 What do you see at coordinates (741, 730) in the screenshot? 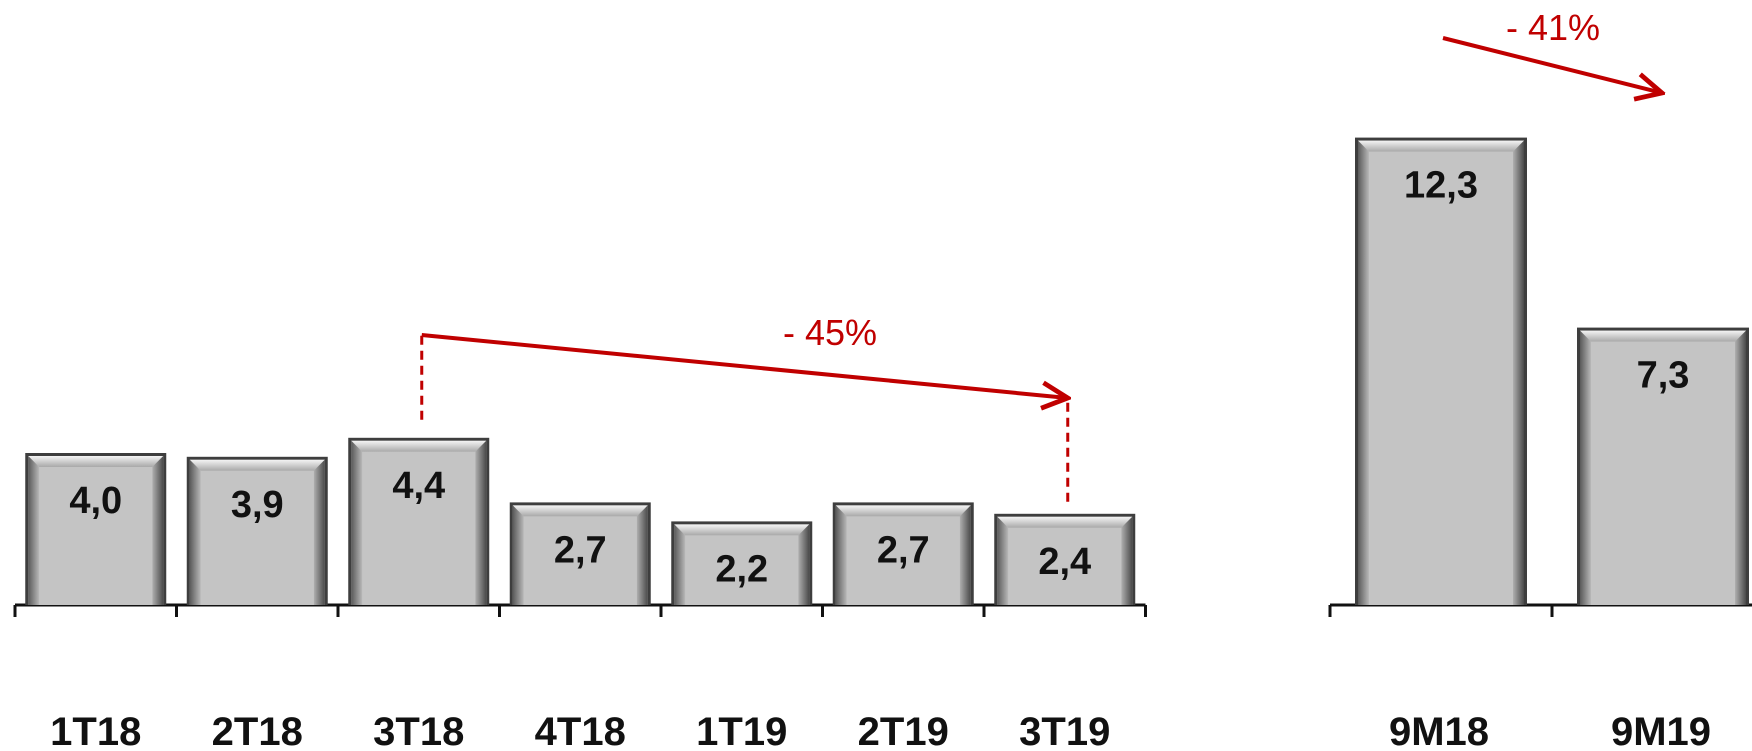
I see `x-tick-label: 1T19` at bounding box center [741, 730].